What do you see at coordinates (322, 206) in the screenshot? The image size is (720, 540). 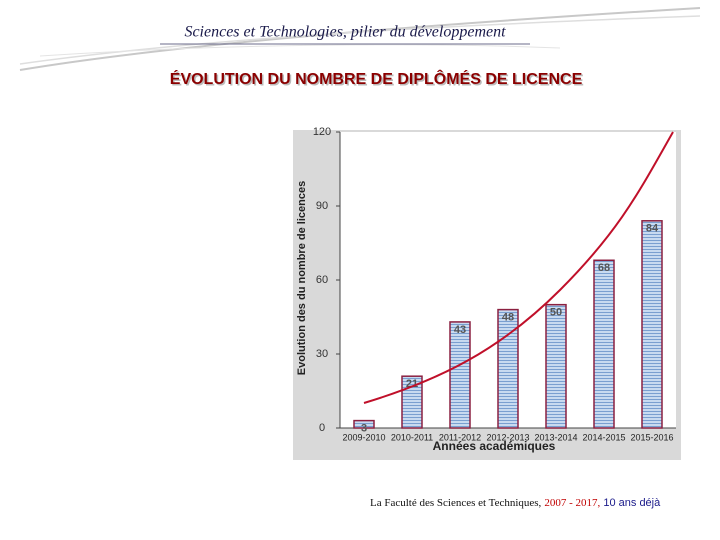 I see `y-tick-label: 90` at bounding box center [322, 206].